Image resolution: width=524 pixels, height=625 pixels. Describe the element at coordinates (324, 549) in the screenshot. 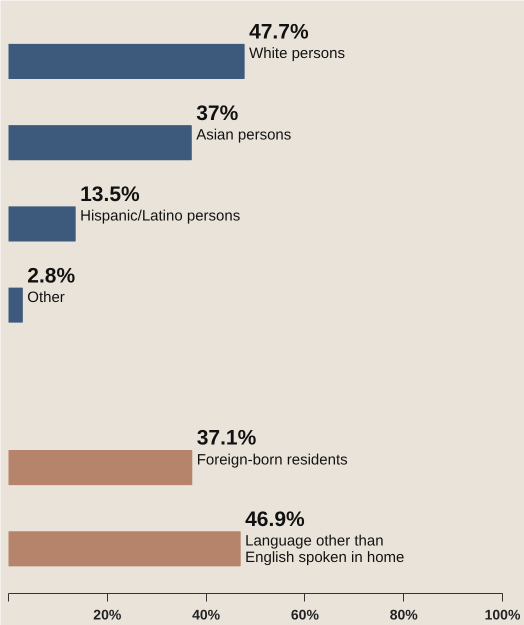

I see `y-tick-label: Language other than English spoken in home` at that location.